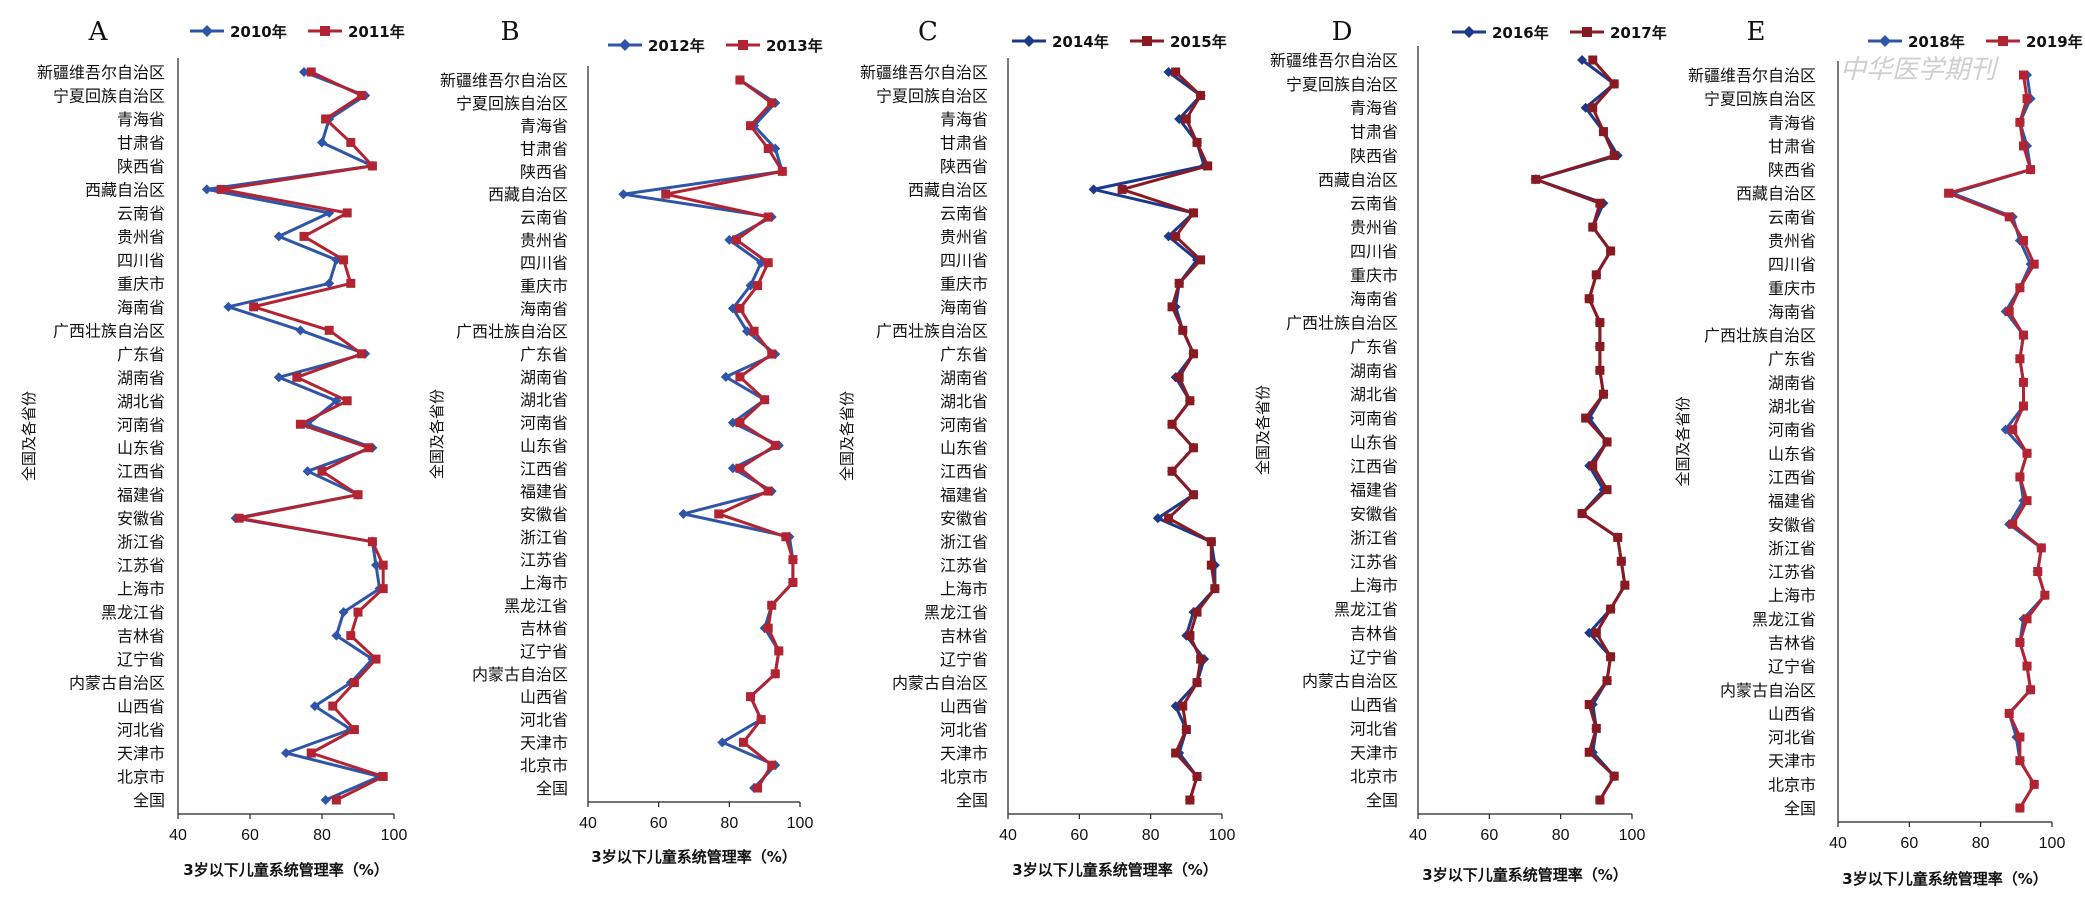  What do you see at coordinates (258, 32) in the screenshot?
I see `legend-label: 2010年` at bounding box center [258, 32].